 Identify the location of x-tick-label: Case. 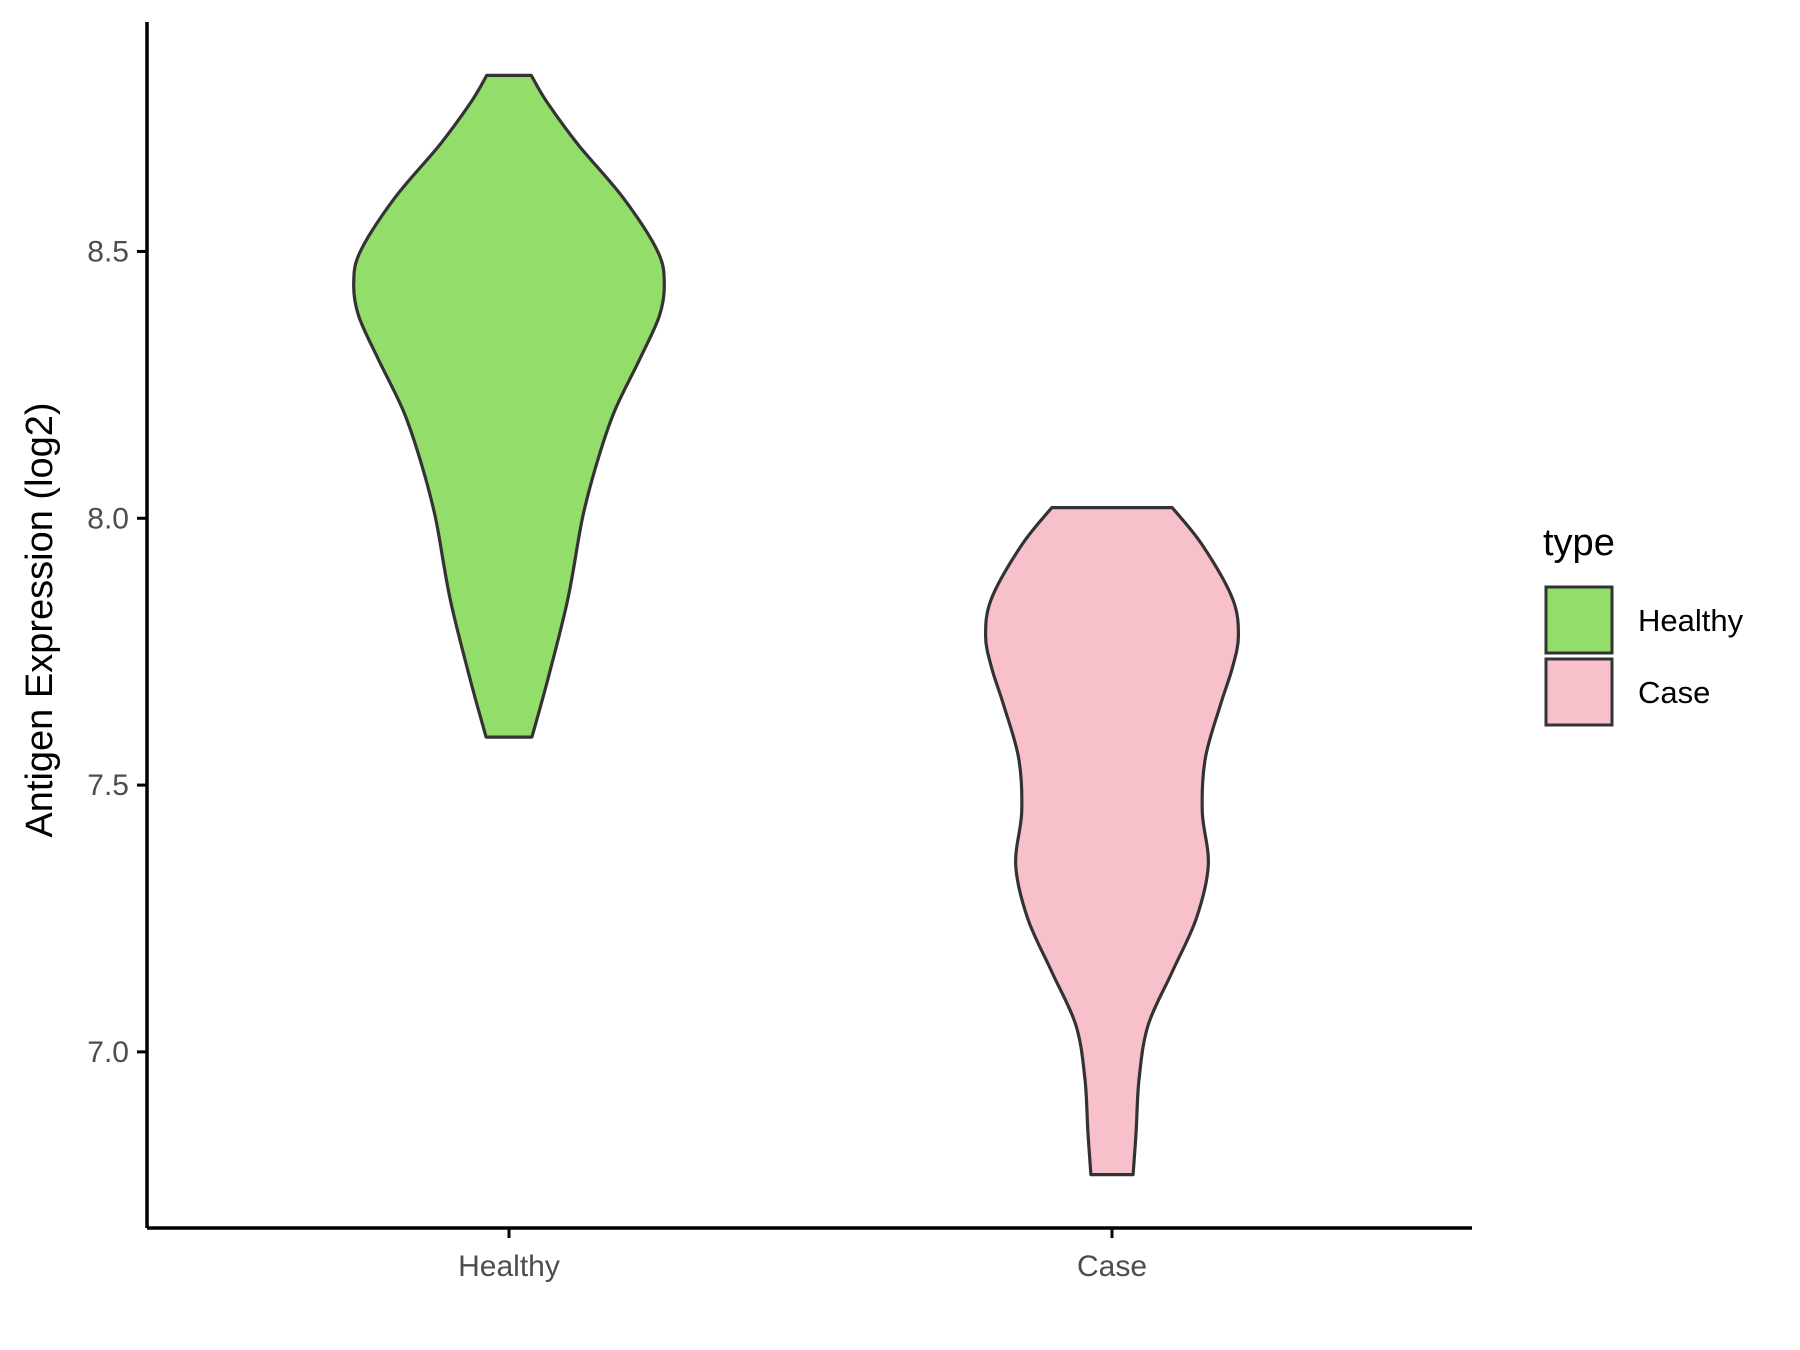
(1112, 1266).